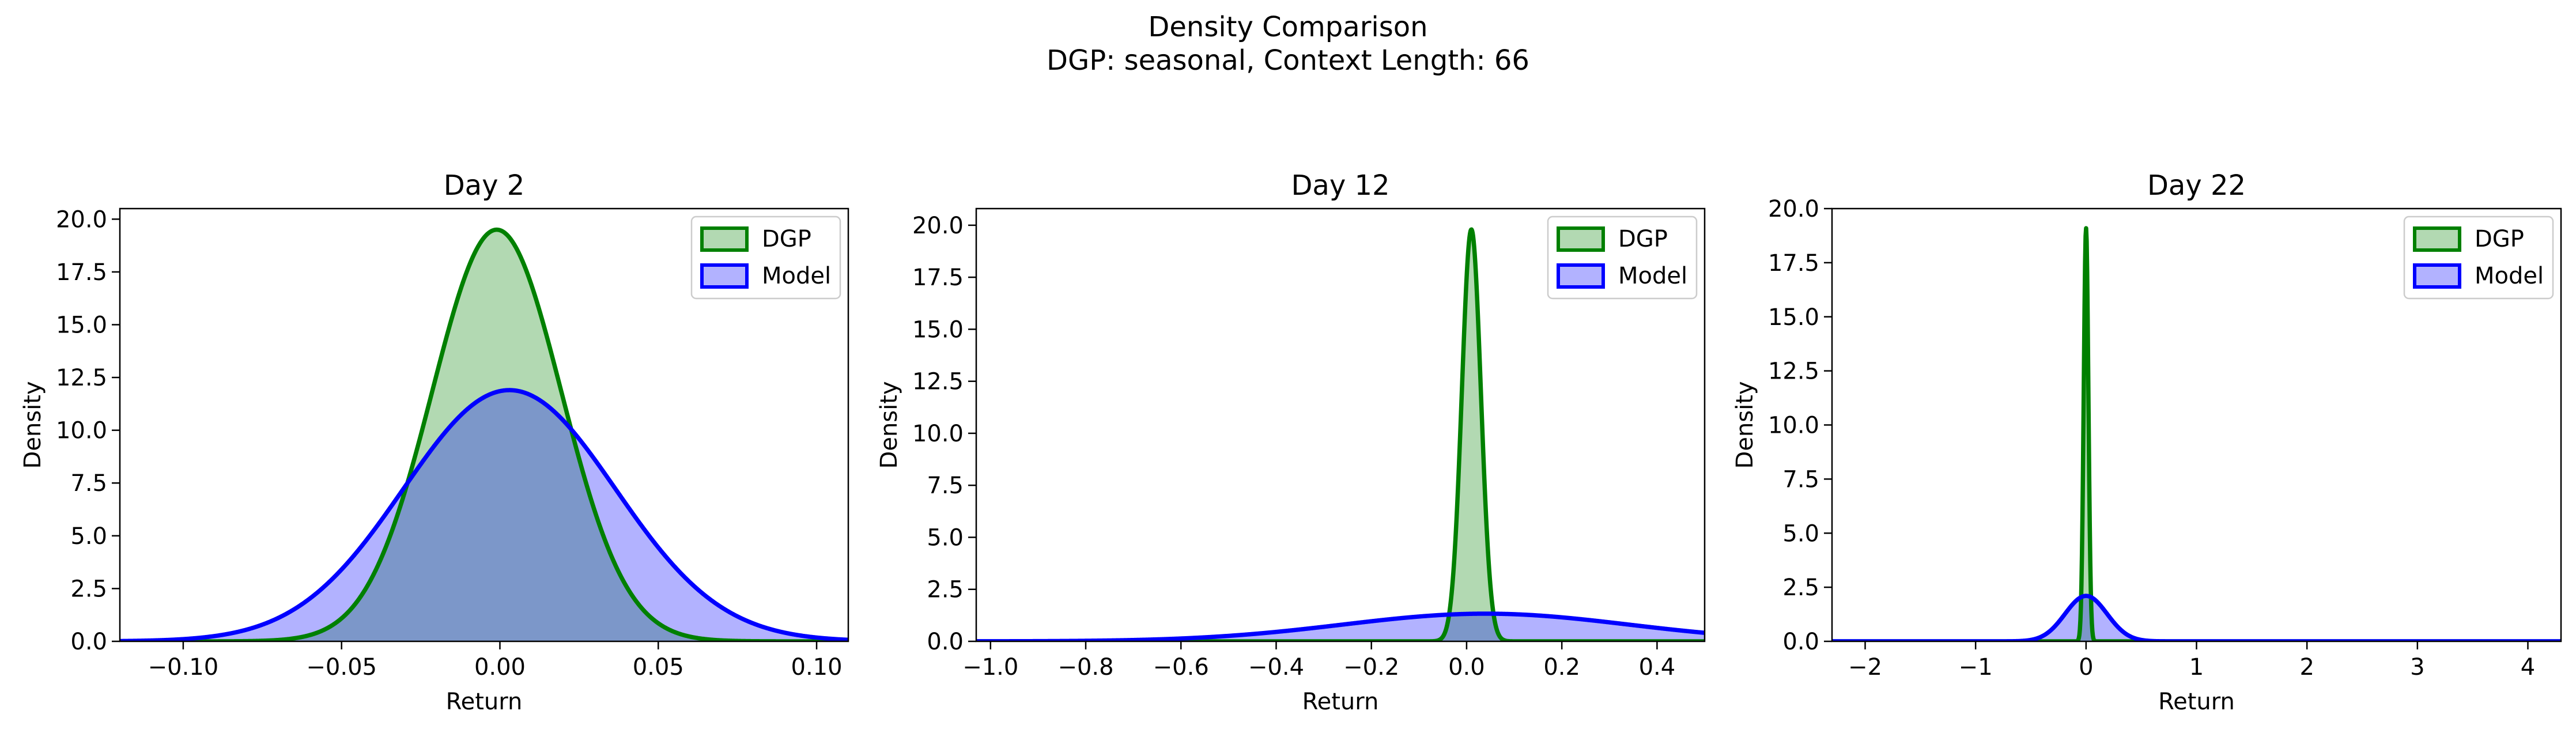 This screenshot has height=737, width=2576. I want to click on x-tick-label: −0.05, so click(341, 667).